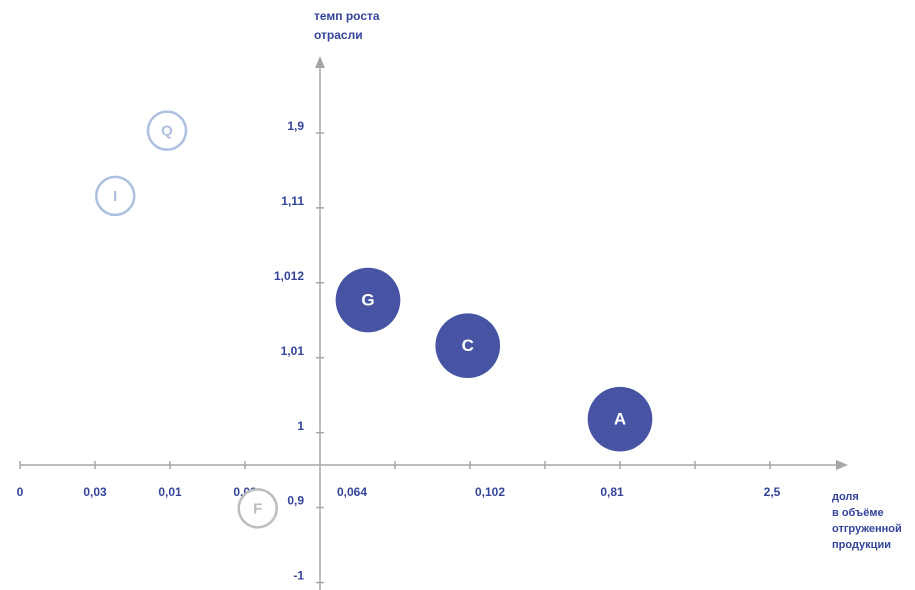 This screenshot has height=590, width=915. What do you see at coordinates (858, 513) in the screenshot?
I see `x-axis-title: в объёме` at bounding box center [858, 513].